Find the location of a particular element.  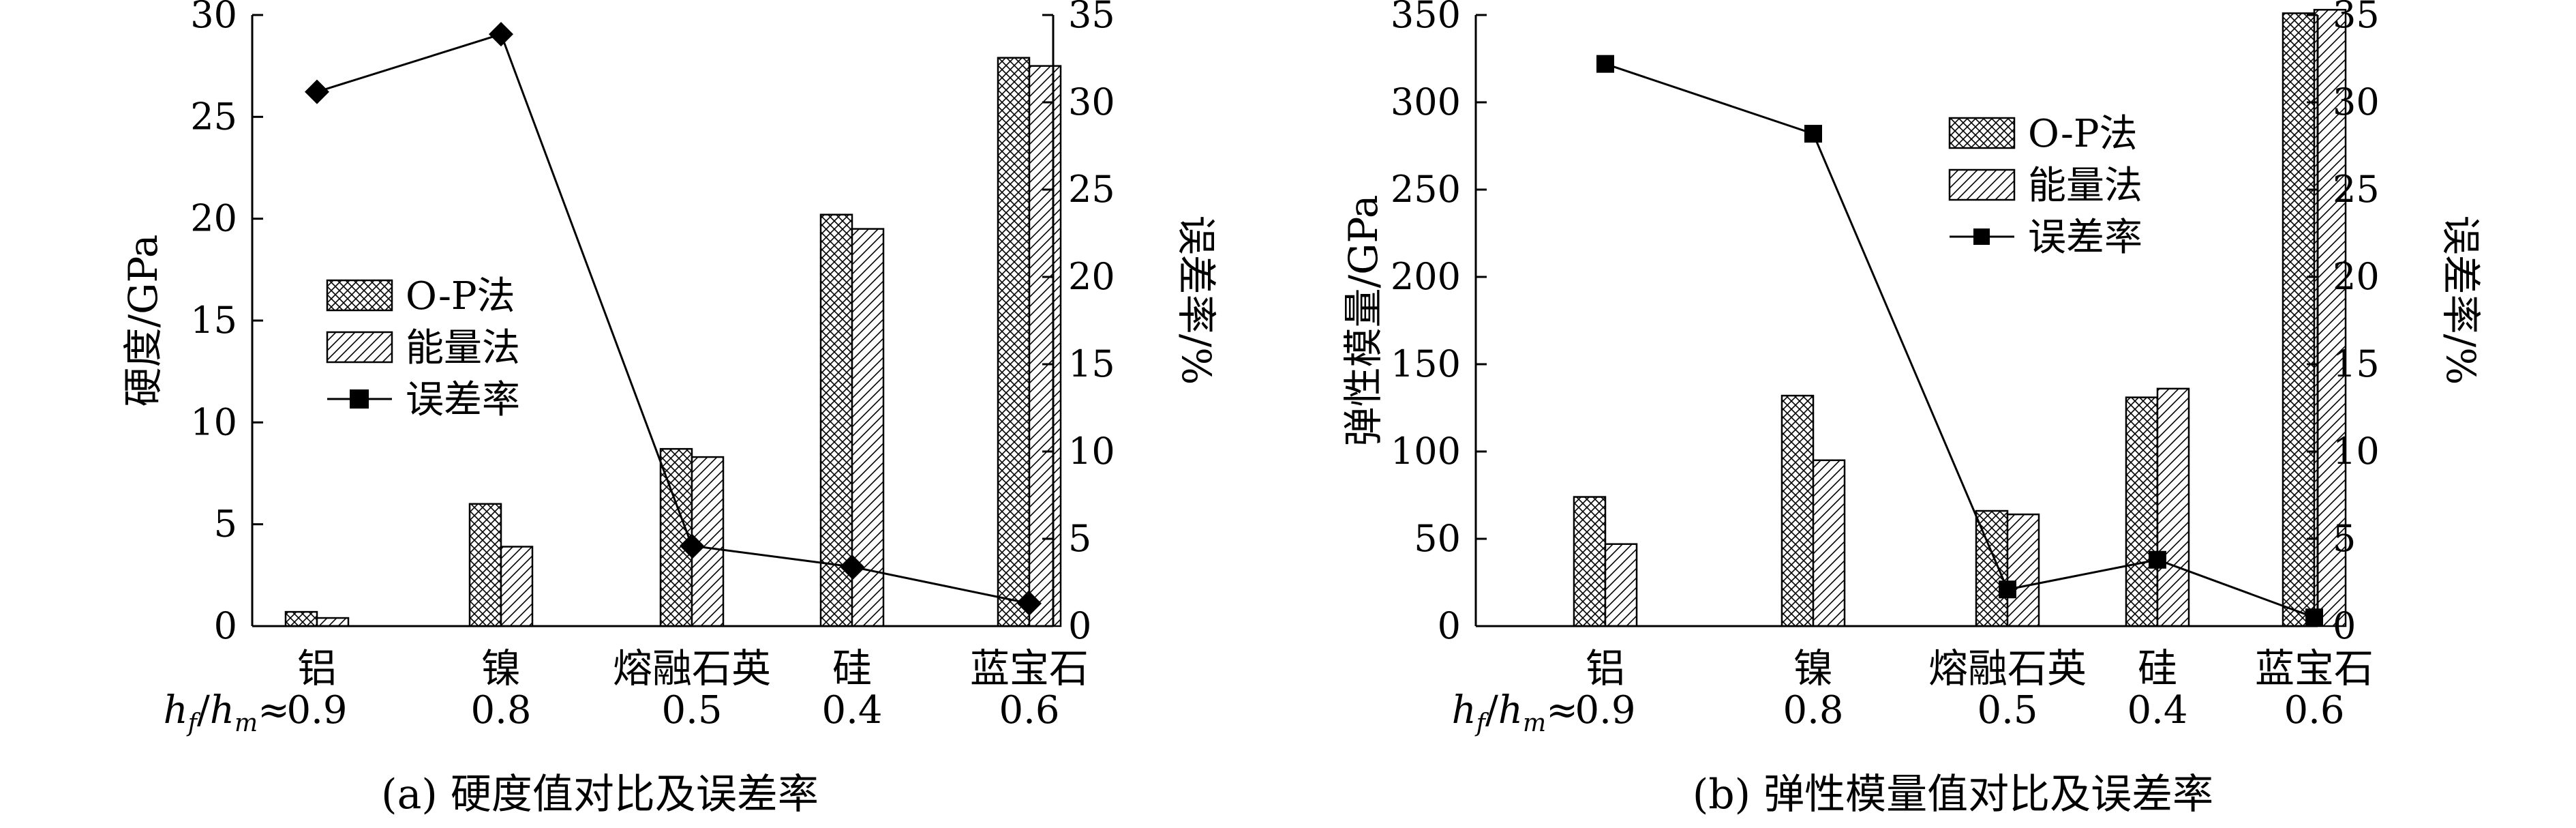

y-tick-label: 25 is located at coordinates (213, 116).